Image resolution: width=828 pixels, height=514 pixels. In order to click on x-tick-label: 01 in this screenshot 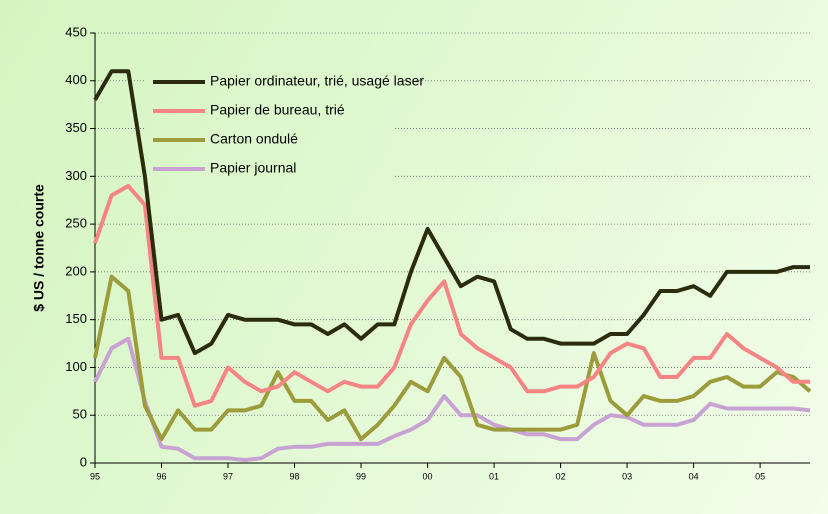, I will do `click(494, 476)`.